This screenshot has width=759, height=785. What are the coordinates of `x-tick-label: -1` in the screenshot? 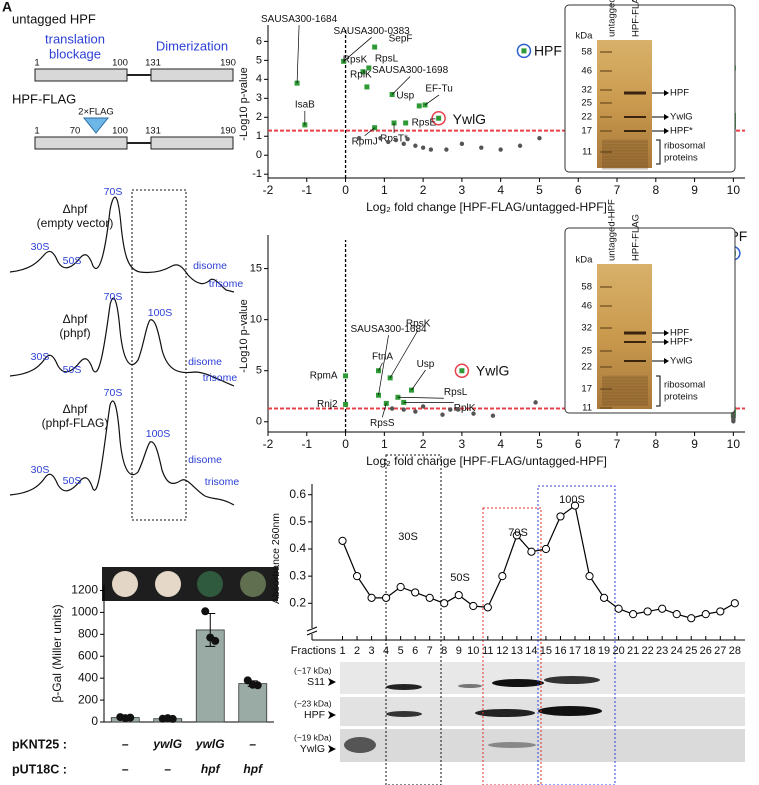 It's located at (306, 444).